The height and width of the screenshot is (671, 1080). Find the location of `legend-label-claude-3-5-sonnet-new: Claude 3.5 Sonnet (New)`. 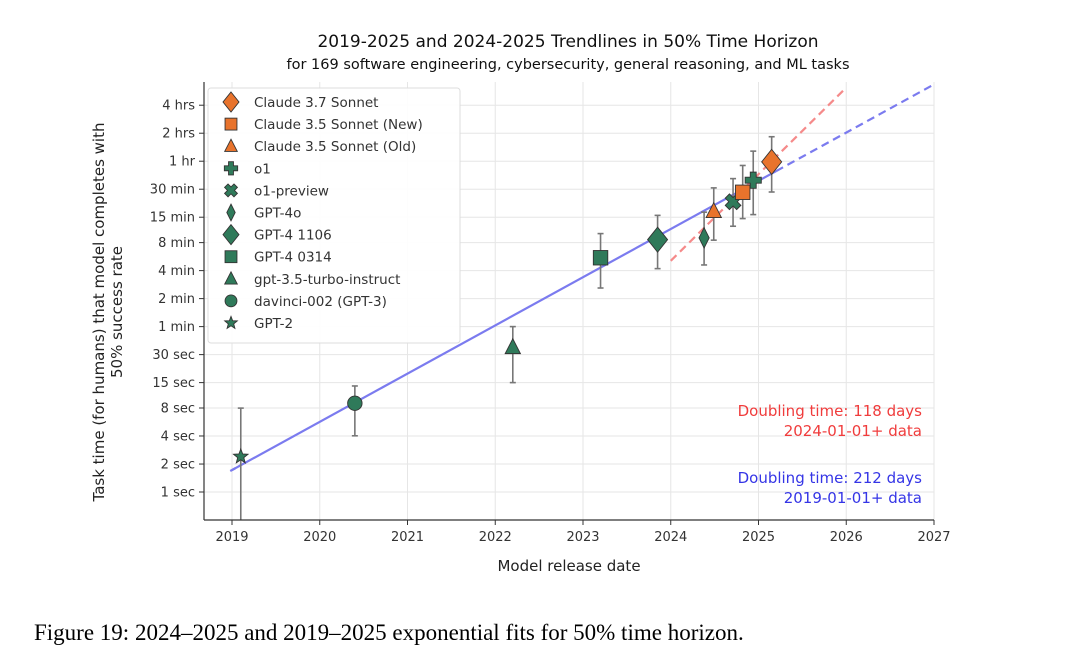

legend-label-claude-3-5-sonnet-new: Claude 3.5 Sonnet (New) is located at coordinates (338, 125).